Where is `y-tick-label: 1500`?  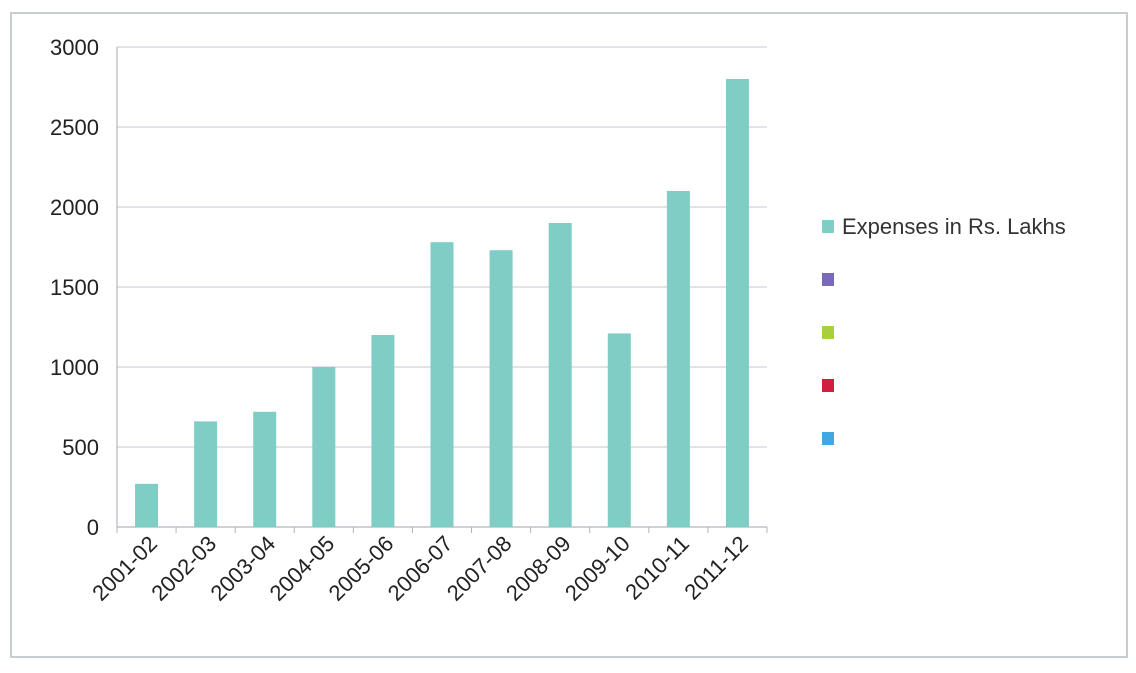 y-tick-label: 1500 is located at coordinates (74, 287).